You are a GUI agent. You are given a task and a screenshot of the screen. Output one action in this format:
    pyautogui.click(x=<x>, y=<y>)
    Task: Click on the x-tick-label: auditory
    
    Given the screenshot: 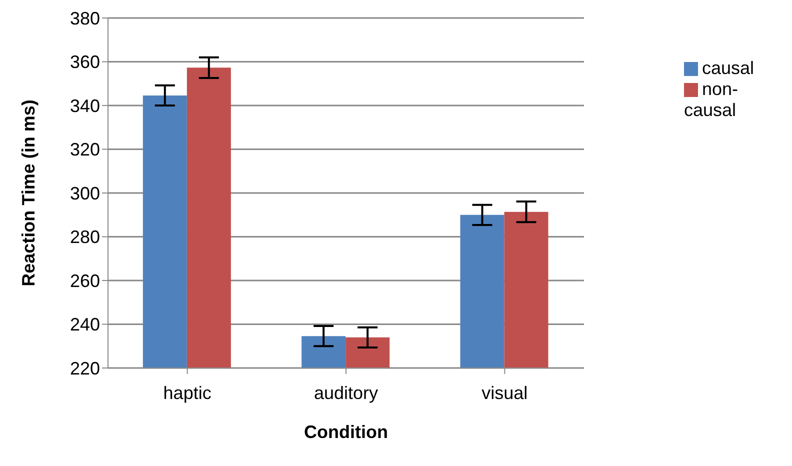 What is the action you would take?
    pyautogui.click(x=346, y=392)
    